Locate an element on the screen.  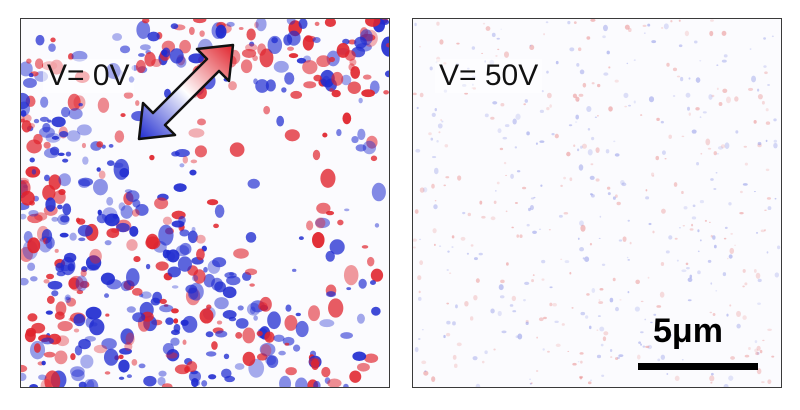
double-arrow-icon is located at coordinates (186, 92).